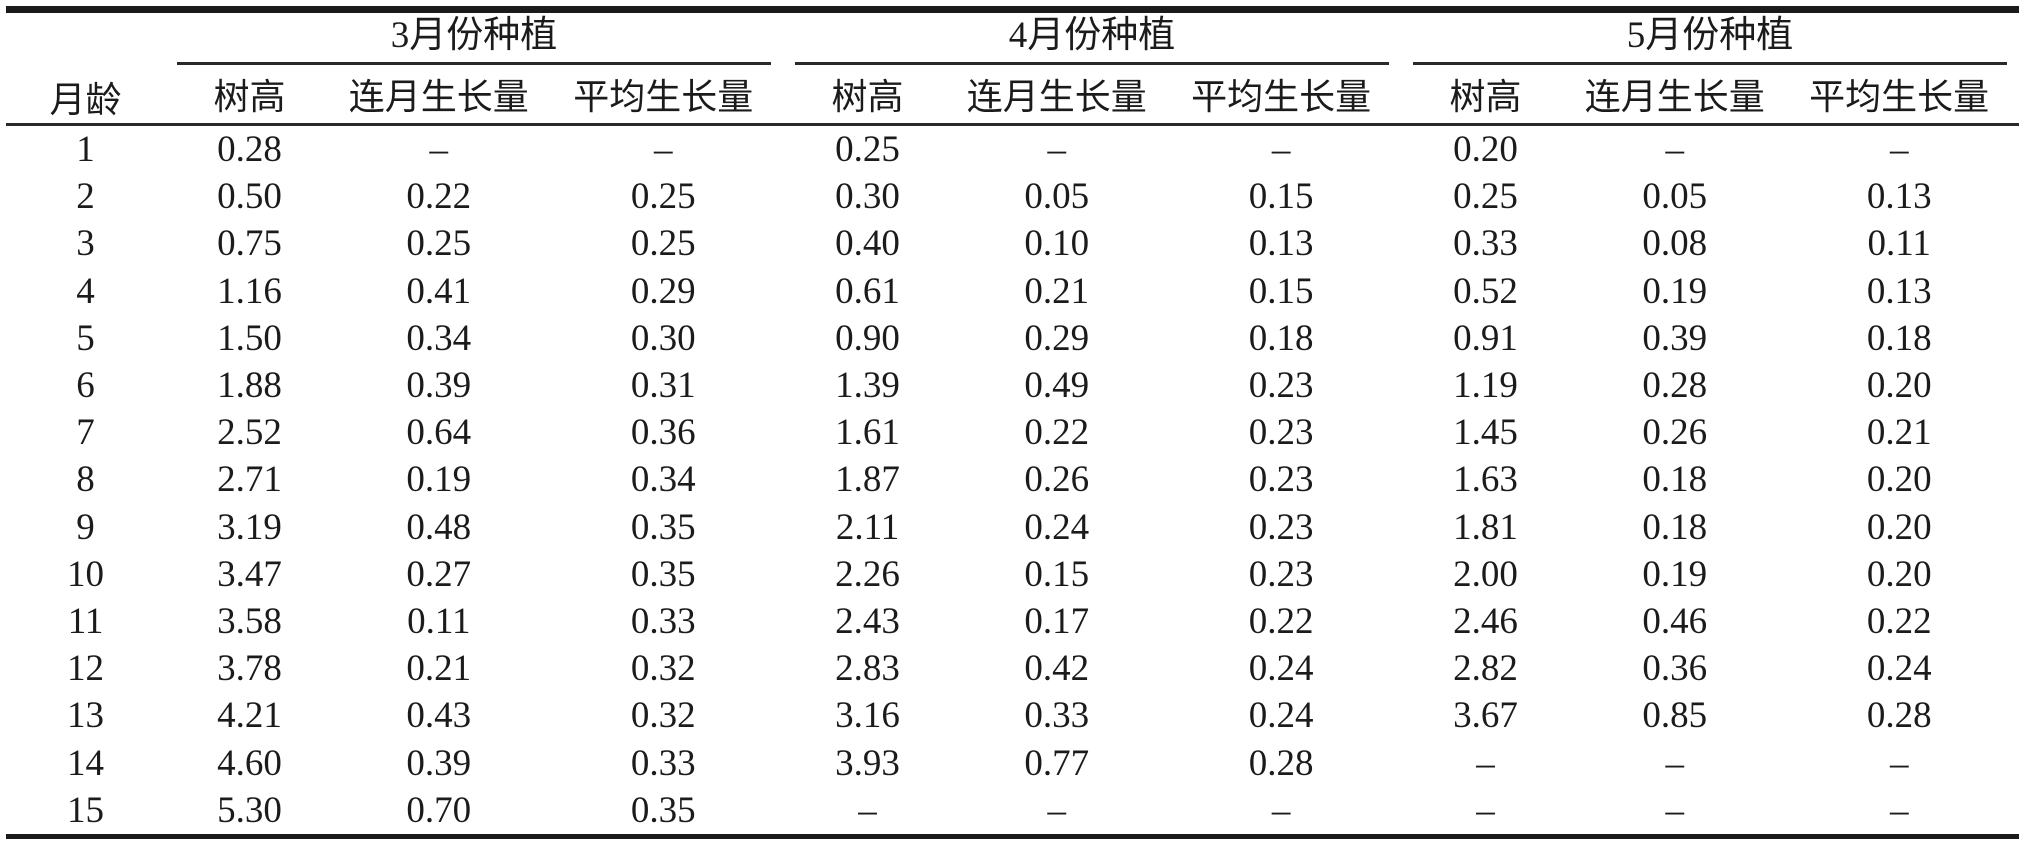  What do you see at coordinates (474, 37) in the screenshot?
I see `group-header-march: 3月份种植` at bounding box center [474, 37].